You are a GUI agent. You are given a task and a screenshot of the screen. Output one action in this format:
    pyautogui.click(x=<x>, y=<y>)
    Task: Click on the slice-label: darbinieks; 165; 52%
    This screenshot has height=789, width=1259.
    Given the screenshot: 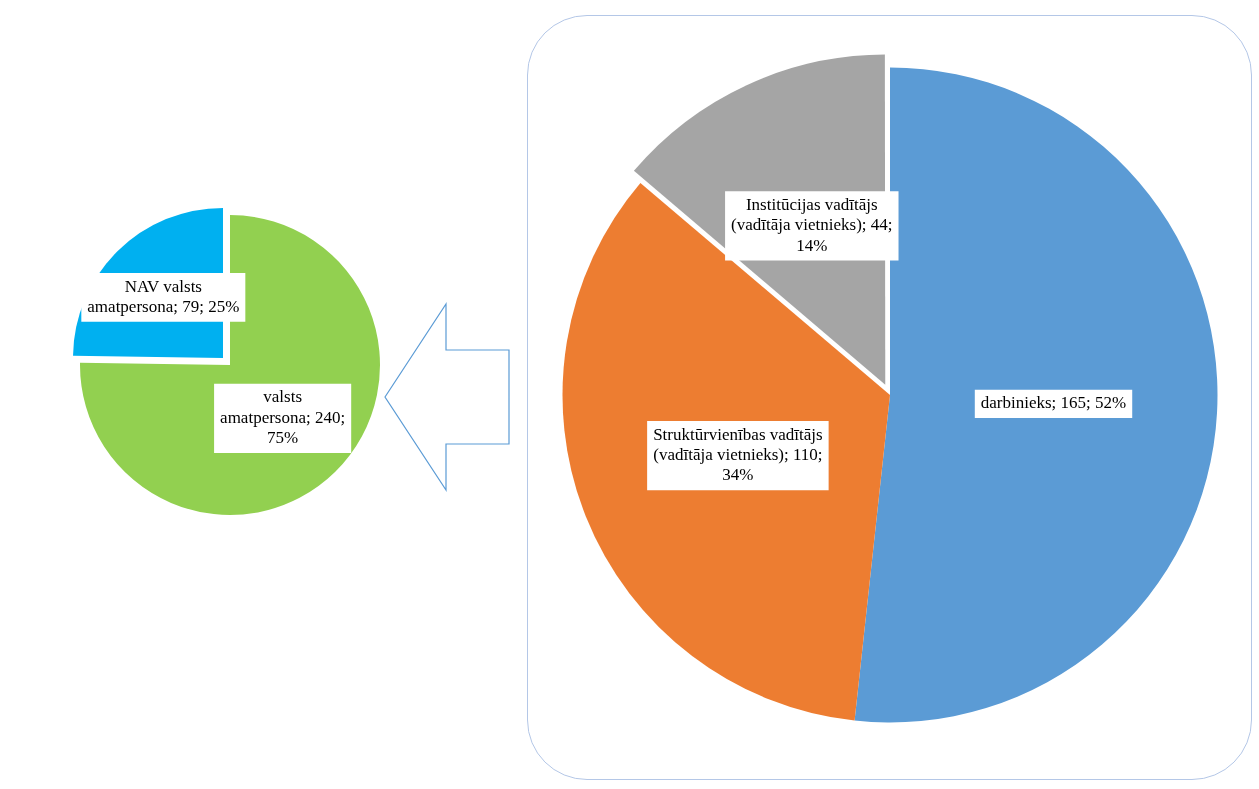 What is the action you would take?
    pyautogui.click(x=1053, y=403)
    